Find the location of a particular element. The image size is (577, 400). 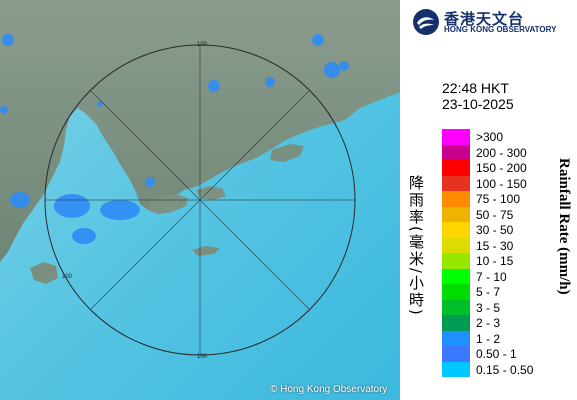

range-label-north: 100 is located at coordinates (202, 45).